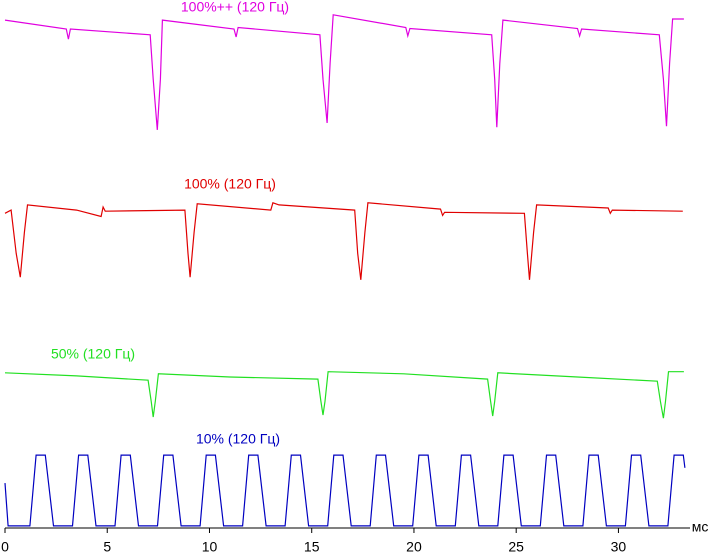 This screenshot has height=556, width=711. Describe the element at coordinates (230, 184) in the screenshot. I see `trace-label: 100% (120 Гц)` at that location.